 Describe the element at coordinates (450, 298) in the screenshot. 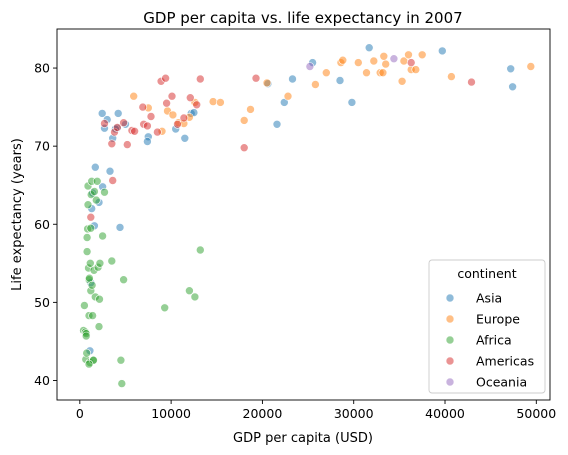

I see `legend-marker-asia` at that location.